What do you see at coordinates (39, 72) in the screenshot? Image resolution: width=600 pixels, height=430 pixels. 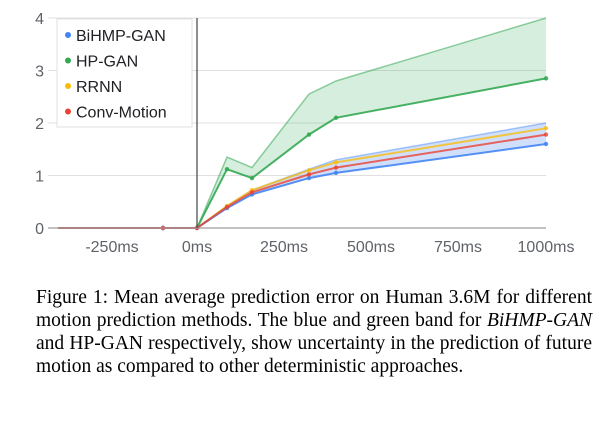 I see `y-tick-label: 3` at bounding box center [39, 72].